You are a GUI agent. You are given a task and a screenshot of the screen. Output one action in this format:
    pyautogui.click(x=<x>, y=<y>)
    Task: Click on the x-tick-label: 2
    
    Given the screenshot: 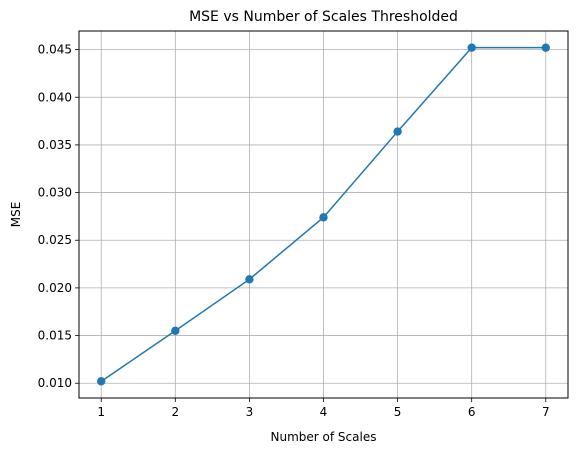 What is the action you would take?
    pyautogui.click(x=175, y=412)
    